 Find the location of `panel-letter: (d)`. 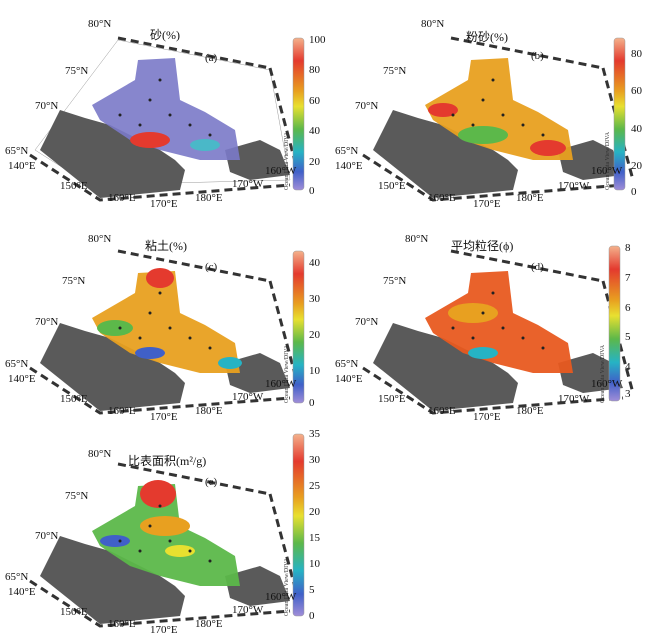

panel-letter: (d) is located at coordinates (537, 267).